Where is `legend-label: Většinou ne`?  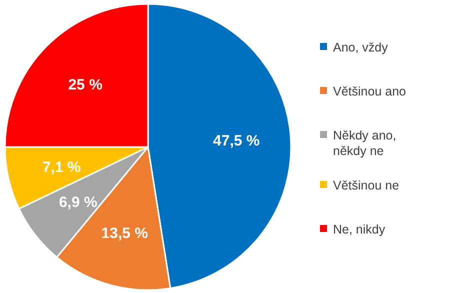 legend-label: Většinou ne is located at coordinates (366, 185).